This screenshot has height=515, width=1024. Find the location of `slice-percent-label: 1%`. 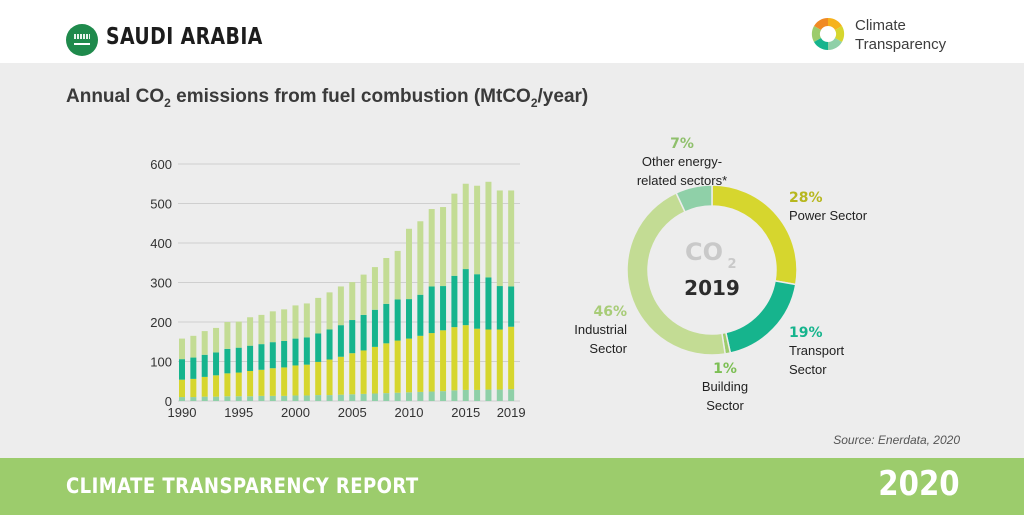

slice-percent-label: 1% is located at coordinates (725, 369).